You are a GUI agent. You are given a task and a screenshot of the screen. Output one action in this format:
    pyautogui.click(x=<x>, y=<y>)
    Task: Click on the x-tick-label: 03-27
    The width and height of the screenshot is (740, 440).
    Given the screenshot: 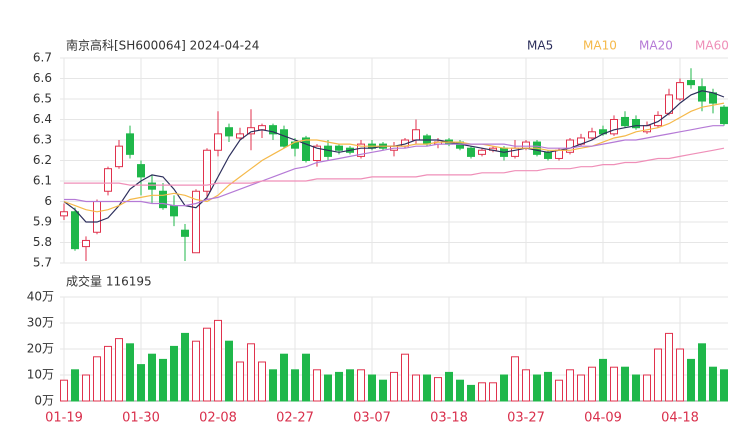 What is the action you would take?
    pyautogui.click(x=526, y=418)
    